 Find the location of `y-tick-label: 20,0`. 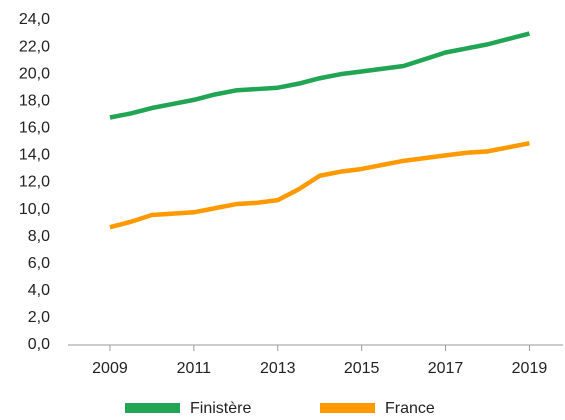

y-tick-label: 20,0 is located at coordinates (34, 73).